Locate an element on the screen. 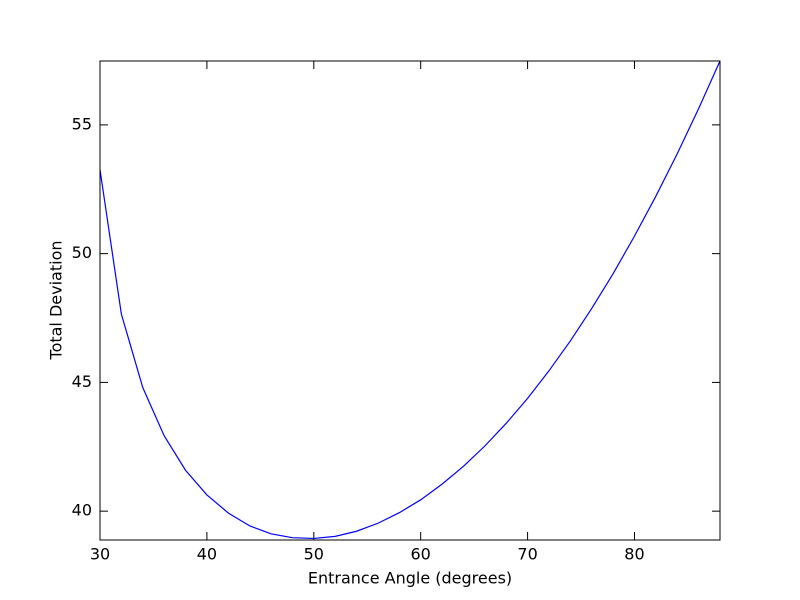  x-tick-label: 60 is located at coordinates (421, 554).